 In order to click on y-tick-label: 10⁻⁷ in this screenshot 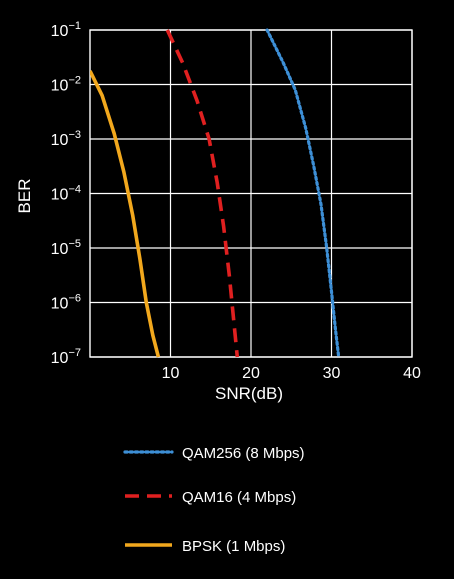, I will do `click(66, 357)`.